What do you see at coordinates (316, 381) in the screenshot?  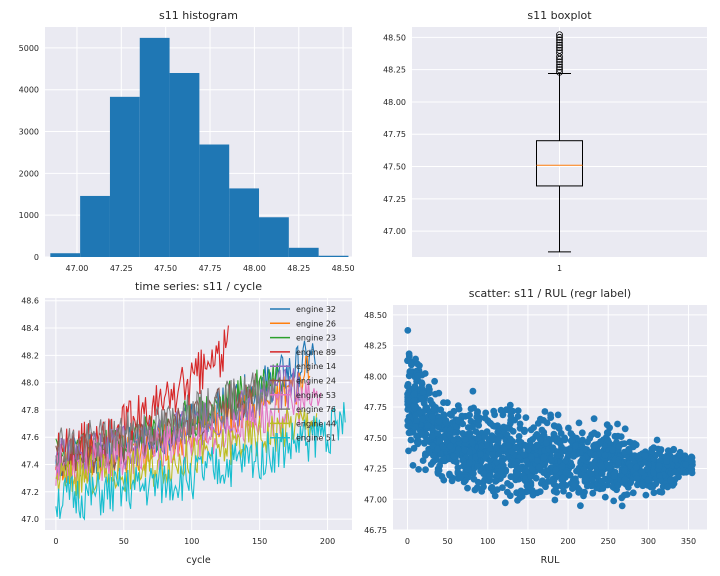 I see `legend-entry: engine 24` at bounding box center [316, 381].